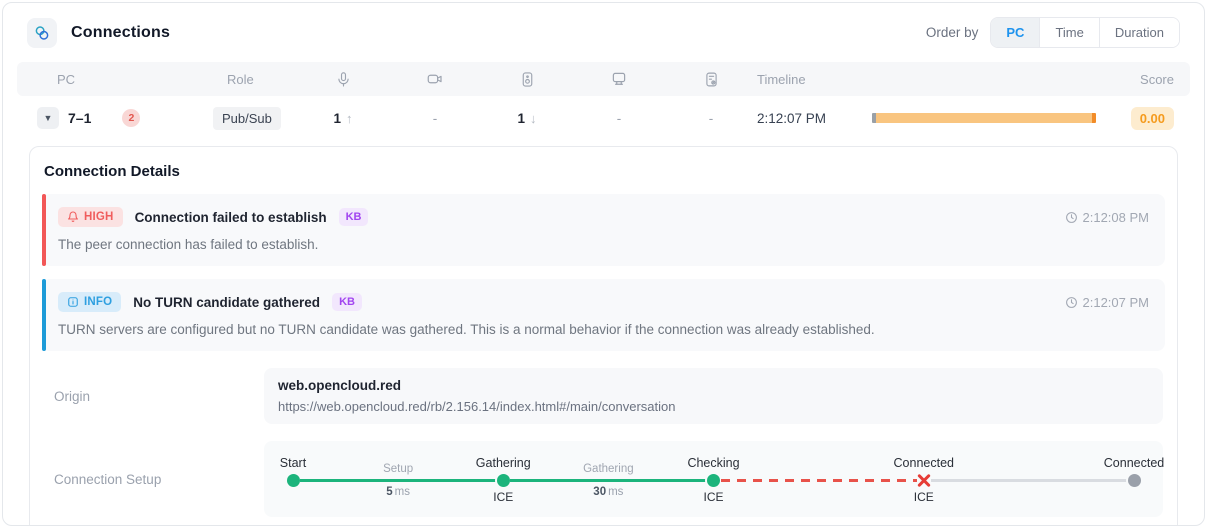 This screenshot has height=528, width=1207. Describe the element at coordinates (1016, 32) in the screenshot. I see `order-by-pc-button: PC` at that location.